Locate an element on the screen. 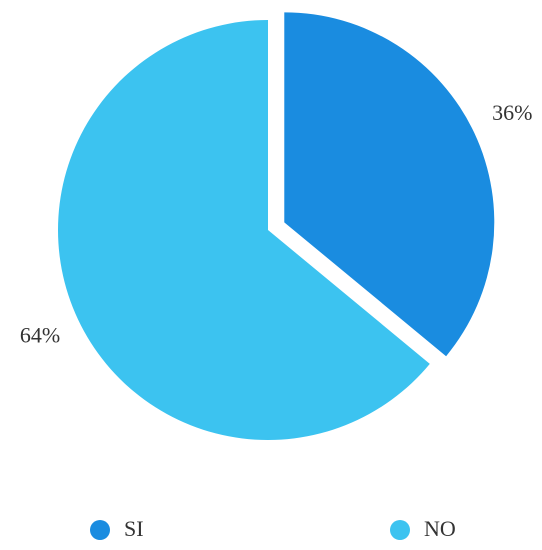 This screenshot has width=542, height=550. legend-label: SI is located at coordinates (134, 528).